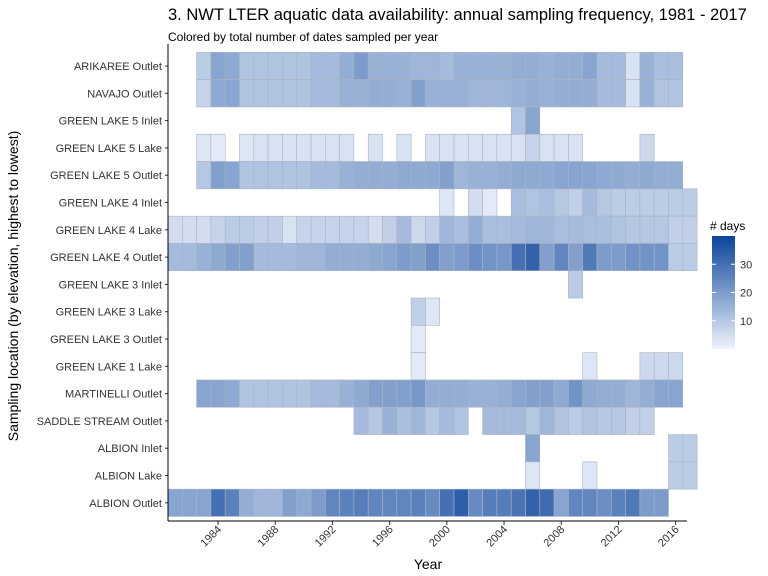  What do you see at coordinates (547, 420) in the screenshot?
I see `cell-saddle-stream-outlet-2007` at bounding box center [547, 420].